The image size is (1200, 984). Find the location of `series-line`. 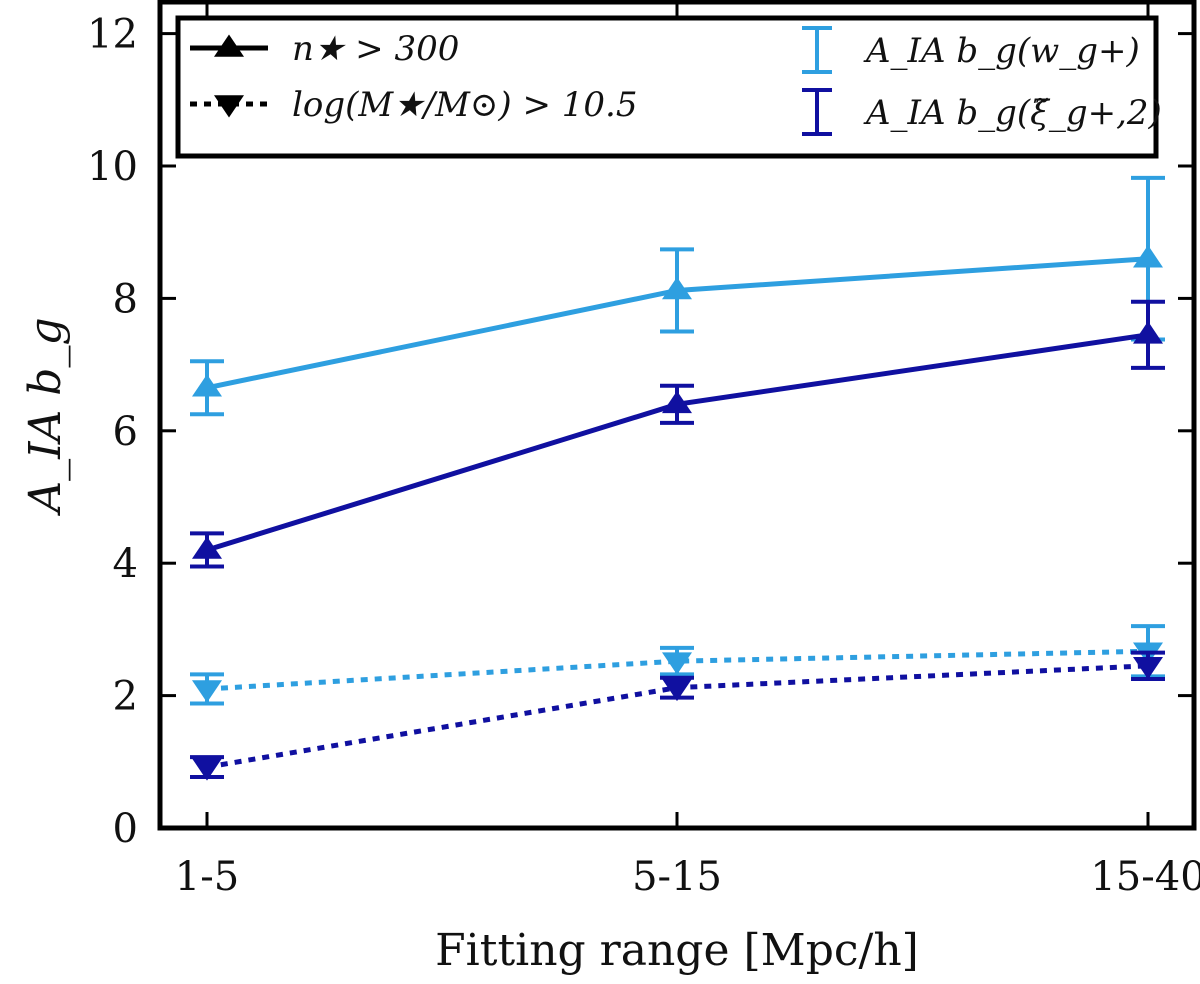

series-line is located at coordinates (677, 670).